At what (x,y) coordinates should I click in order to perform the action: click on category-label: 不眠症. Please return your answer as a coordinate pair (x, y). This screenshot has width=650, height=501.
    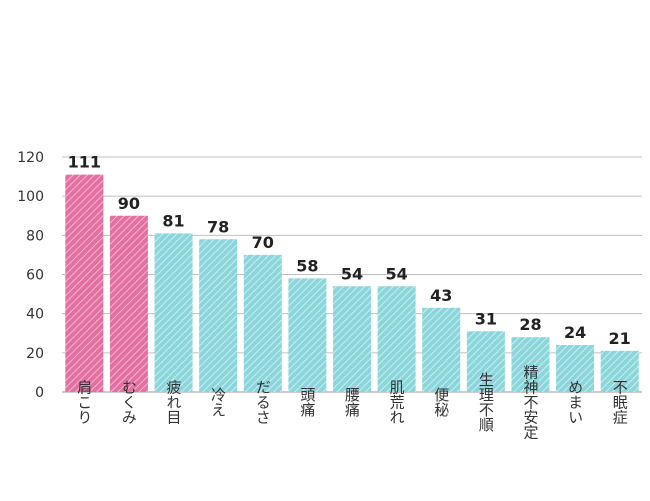
    Looking at the image, I should click on (620, 402).